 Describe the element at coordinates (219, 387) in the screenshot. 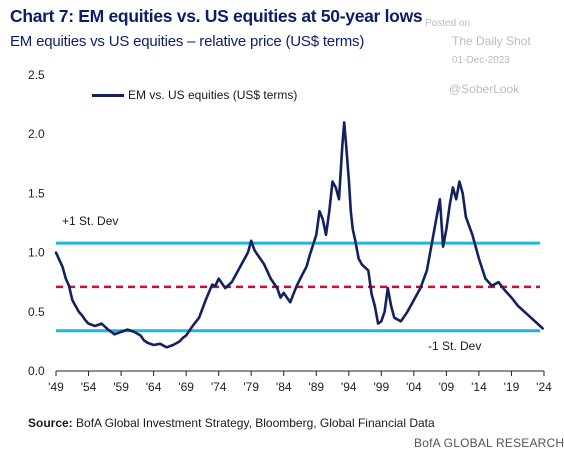

I see `x-tick-label: '74` at that location.